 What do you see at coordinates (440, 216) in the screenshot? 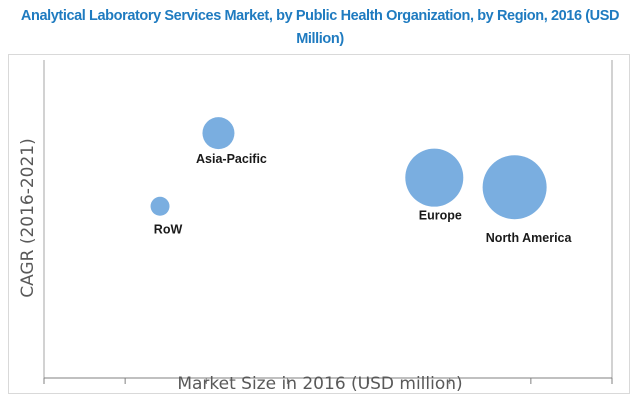
I see `data-label: Europe` at bounding box center [440, 216].